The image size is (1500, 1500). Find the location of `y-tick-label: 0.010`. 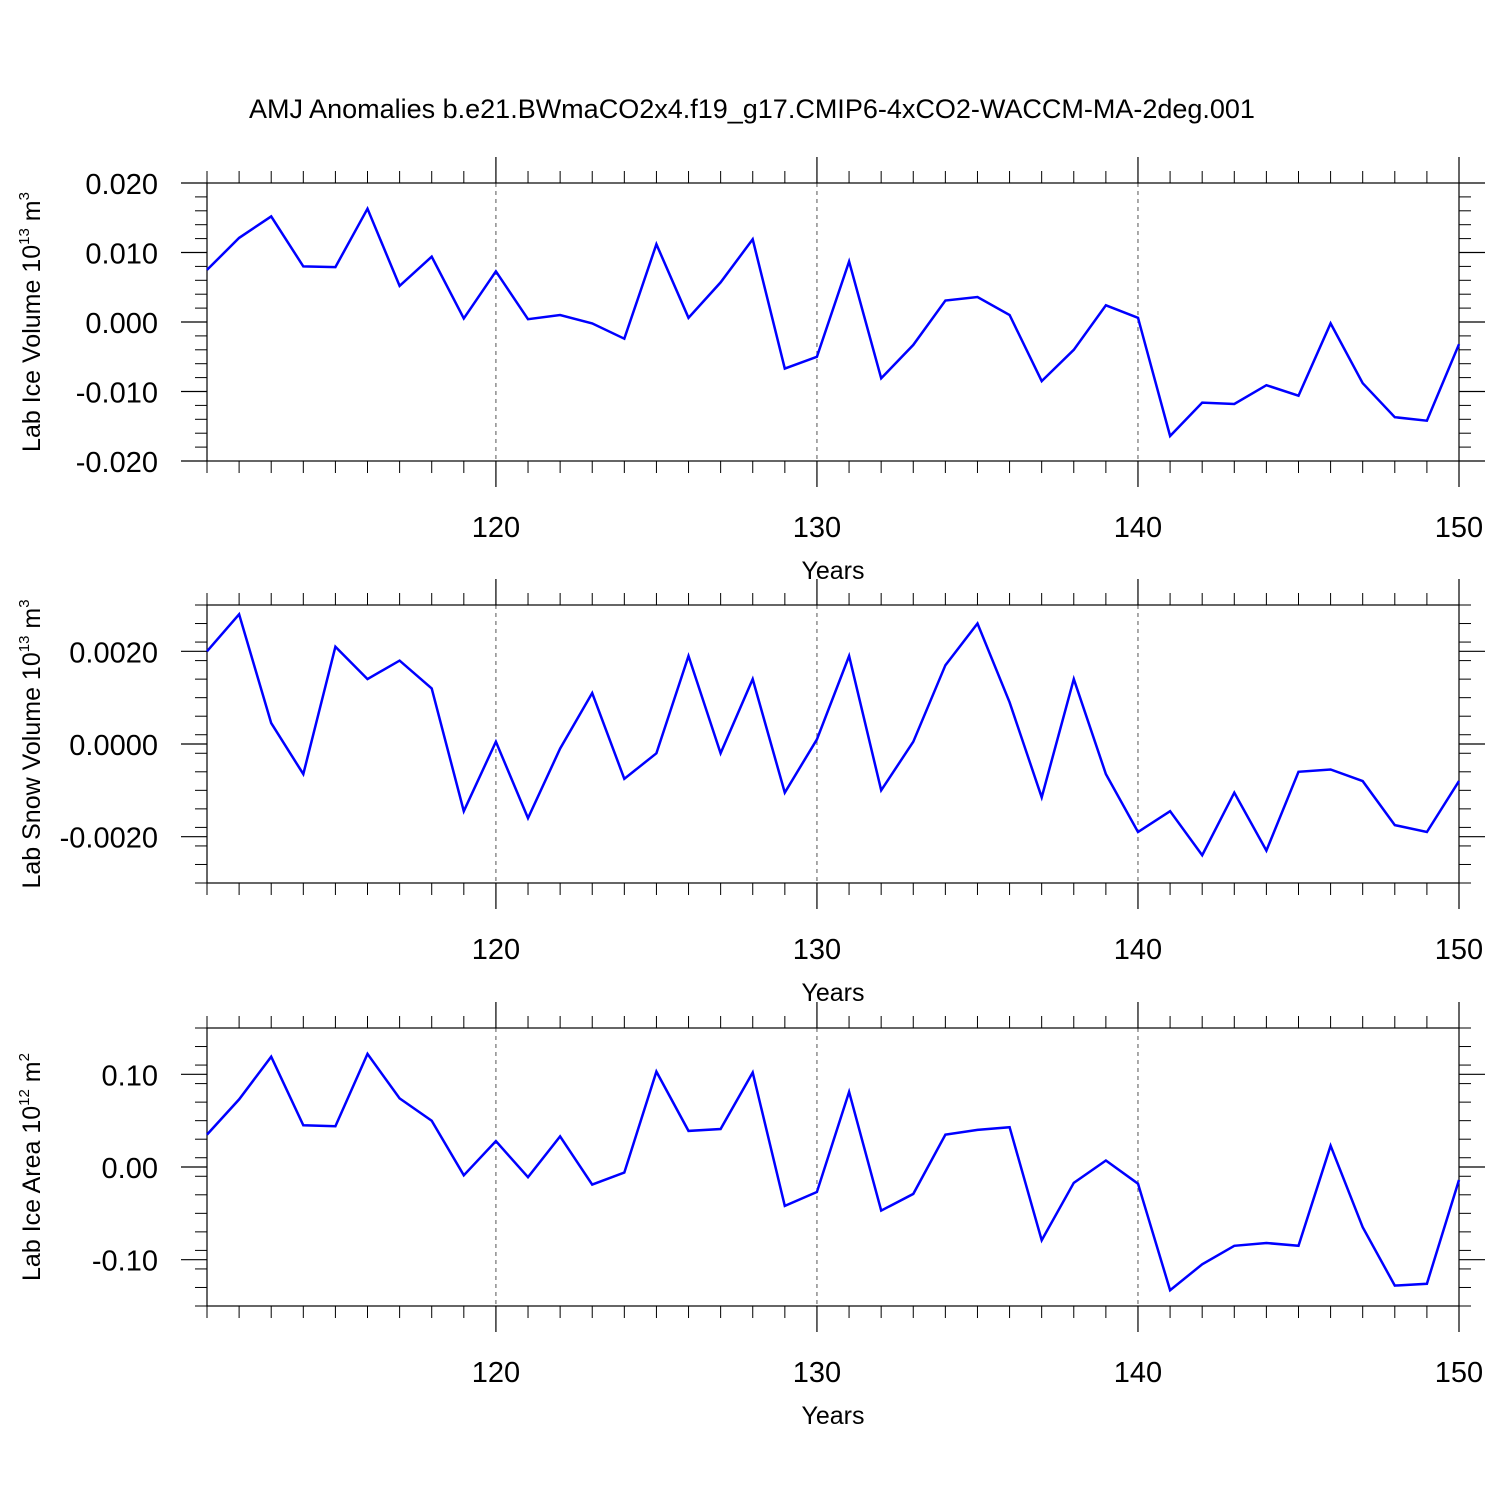

y-tick-label: 0.010 is located at coordinates (121, 255).